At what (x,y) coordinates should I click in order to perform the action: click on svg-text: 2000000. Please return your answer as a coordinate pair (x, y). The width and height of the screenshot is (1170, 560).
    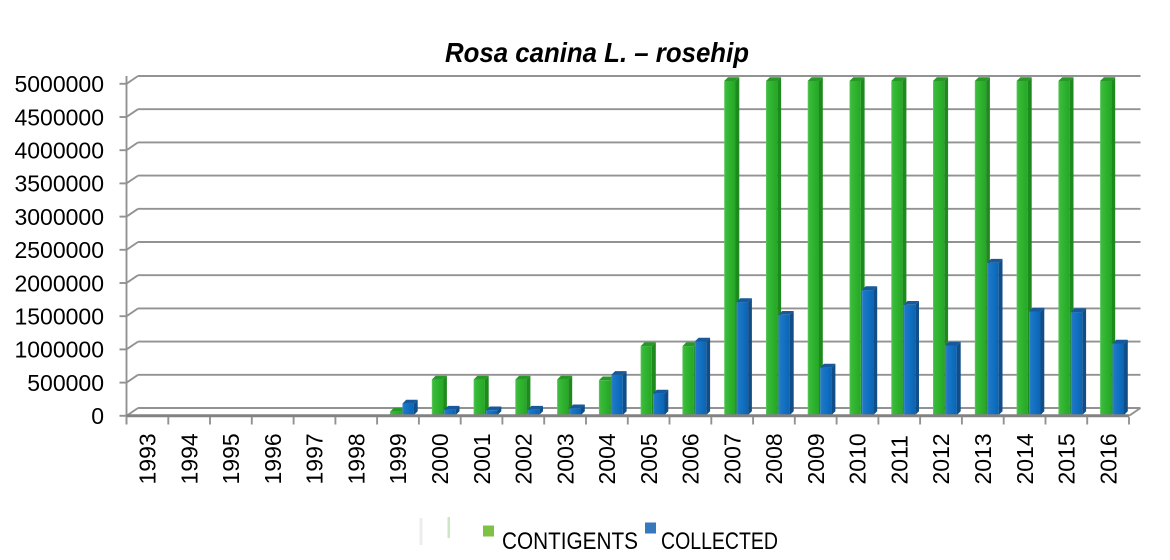
    Looking at the image, I should click on (59, 283).